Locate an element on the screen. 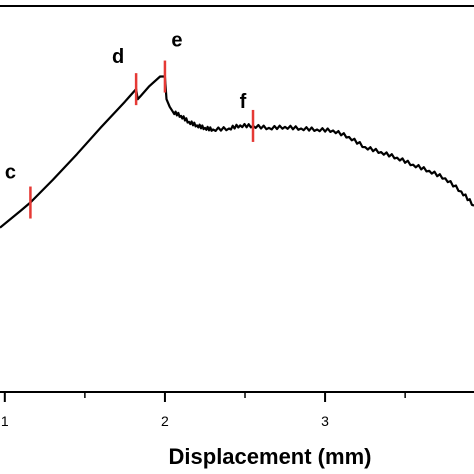 The image size is (474, 474). x-axis-label: Displacement (mm) is located at coordinates (270, 456).